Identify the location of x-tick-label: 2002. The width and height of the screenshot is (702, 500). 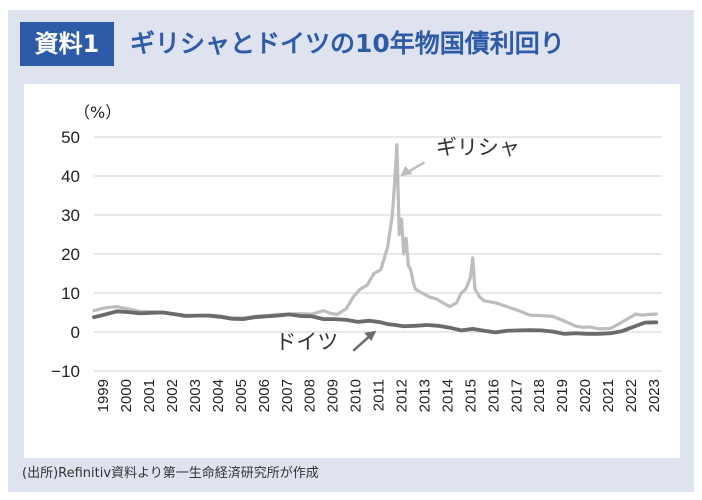
(172, 395).